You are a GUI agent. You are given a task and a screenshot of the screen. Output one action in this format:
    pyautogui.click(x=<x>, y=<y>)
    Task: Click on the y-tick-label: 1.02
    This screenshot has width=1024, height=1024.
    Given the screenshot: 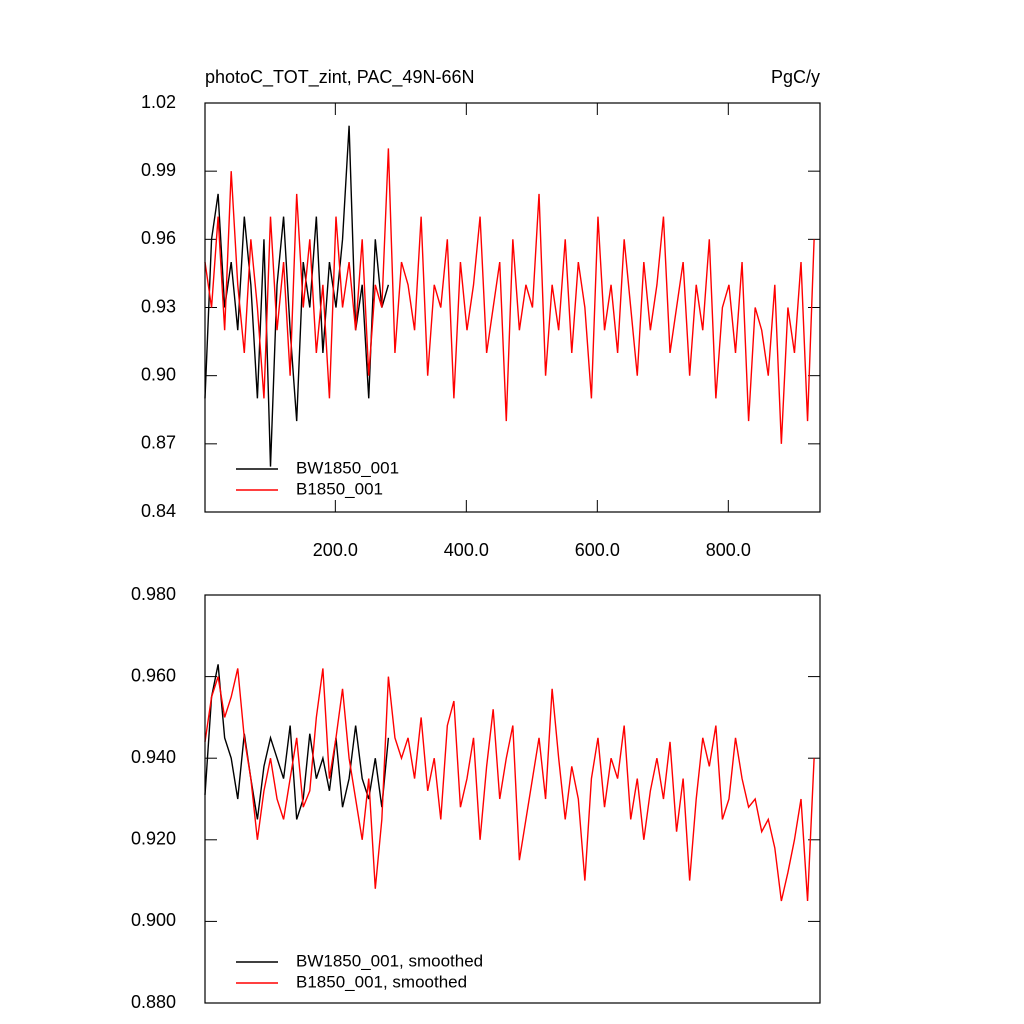 What is the action you would take?
    pyautogui.click(x=158, y=102)
    